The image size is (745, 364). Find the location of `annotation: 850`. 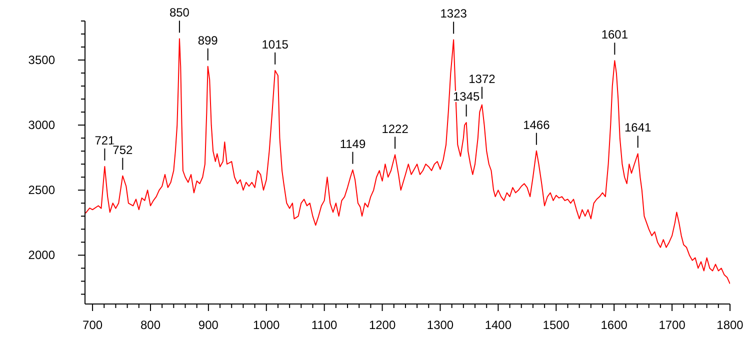

annotation: 850 is located at coordinates (179, 13).